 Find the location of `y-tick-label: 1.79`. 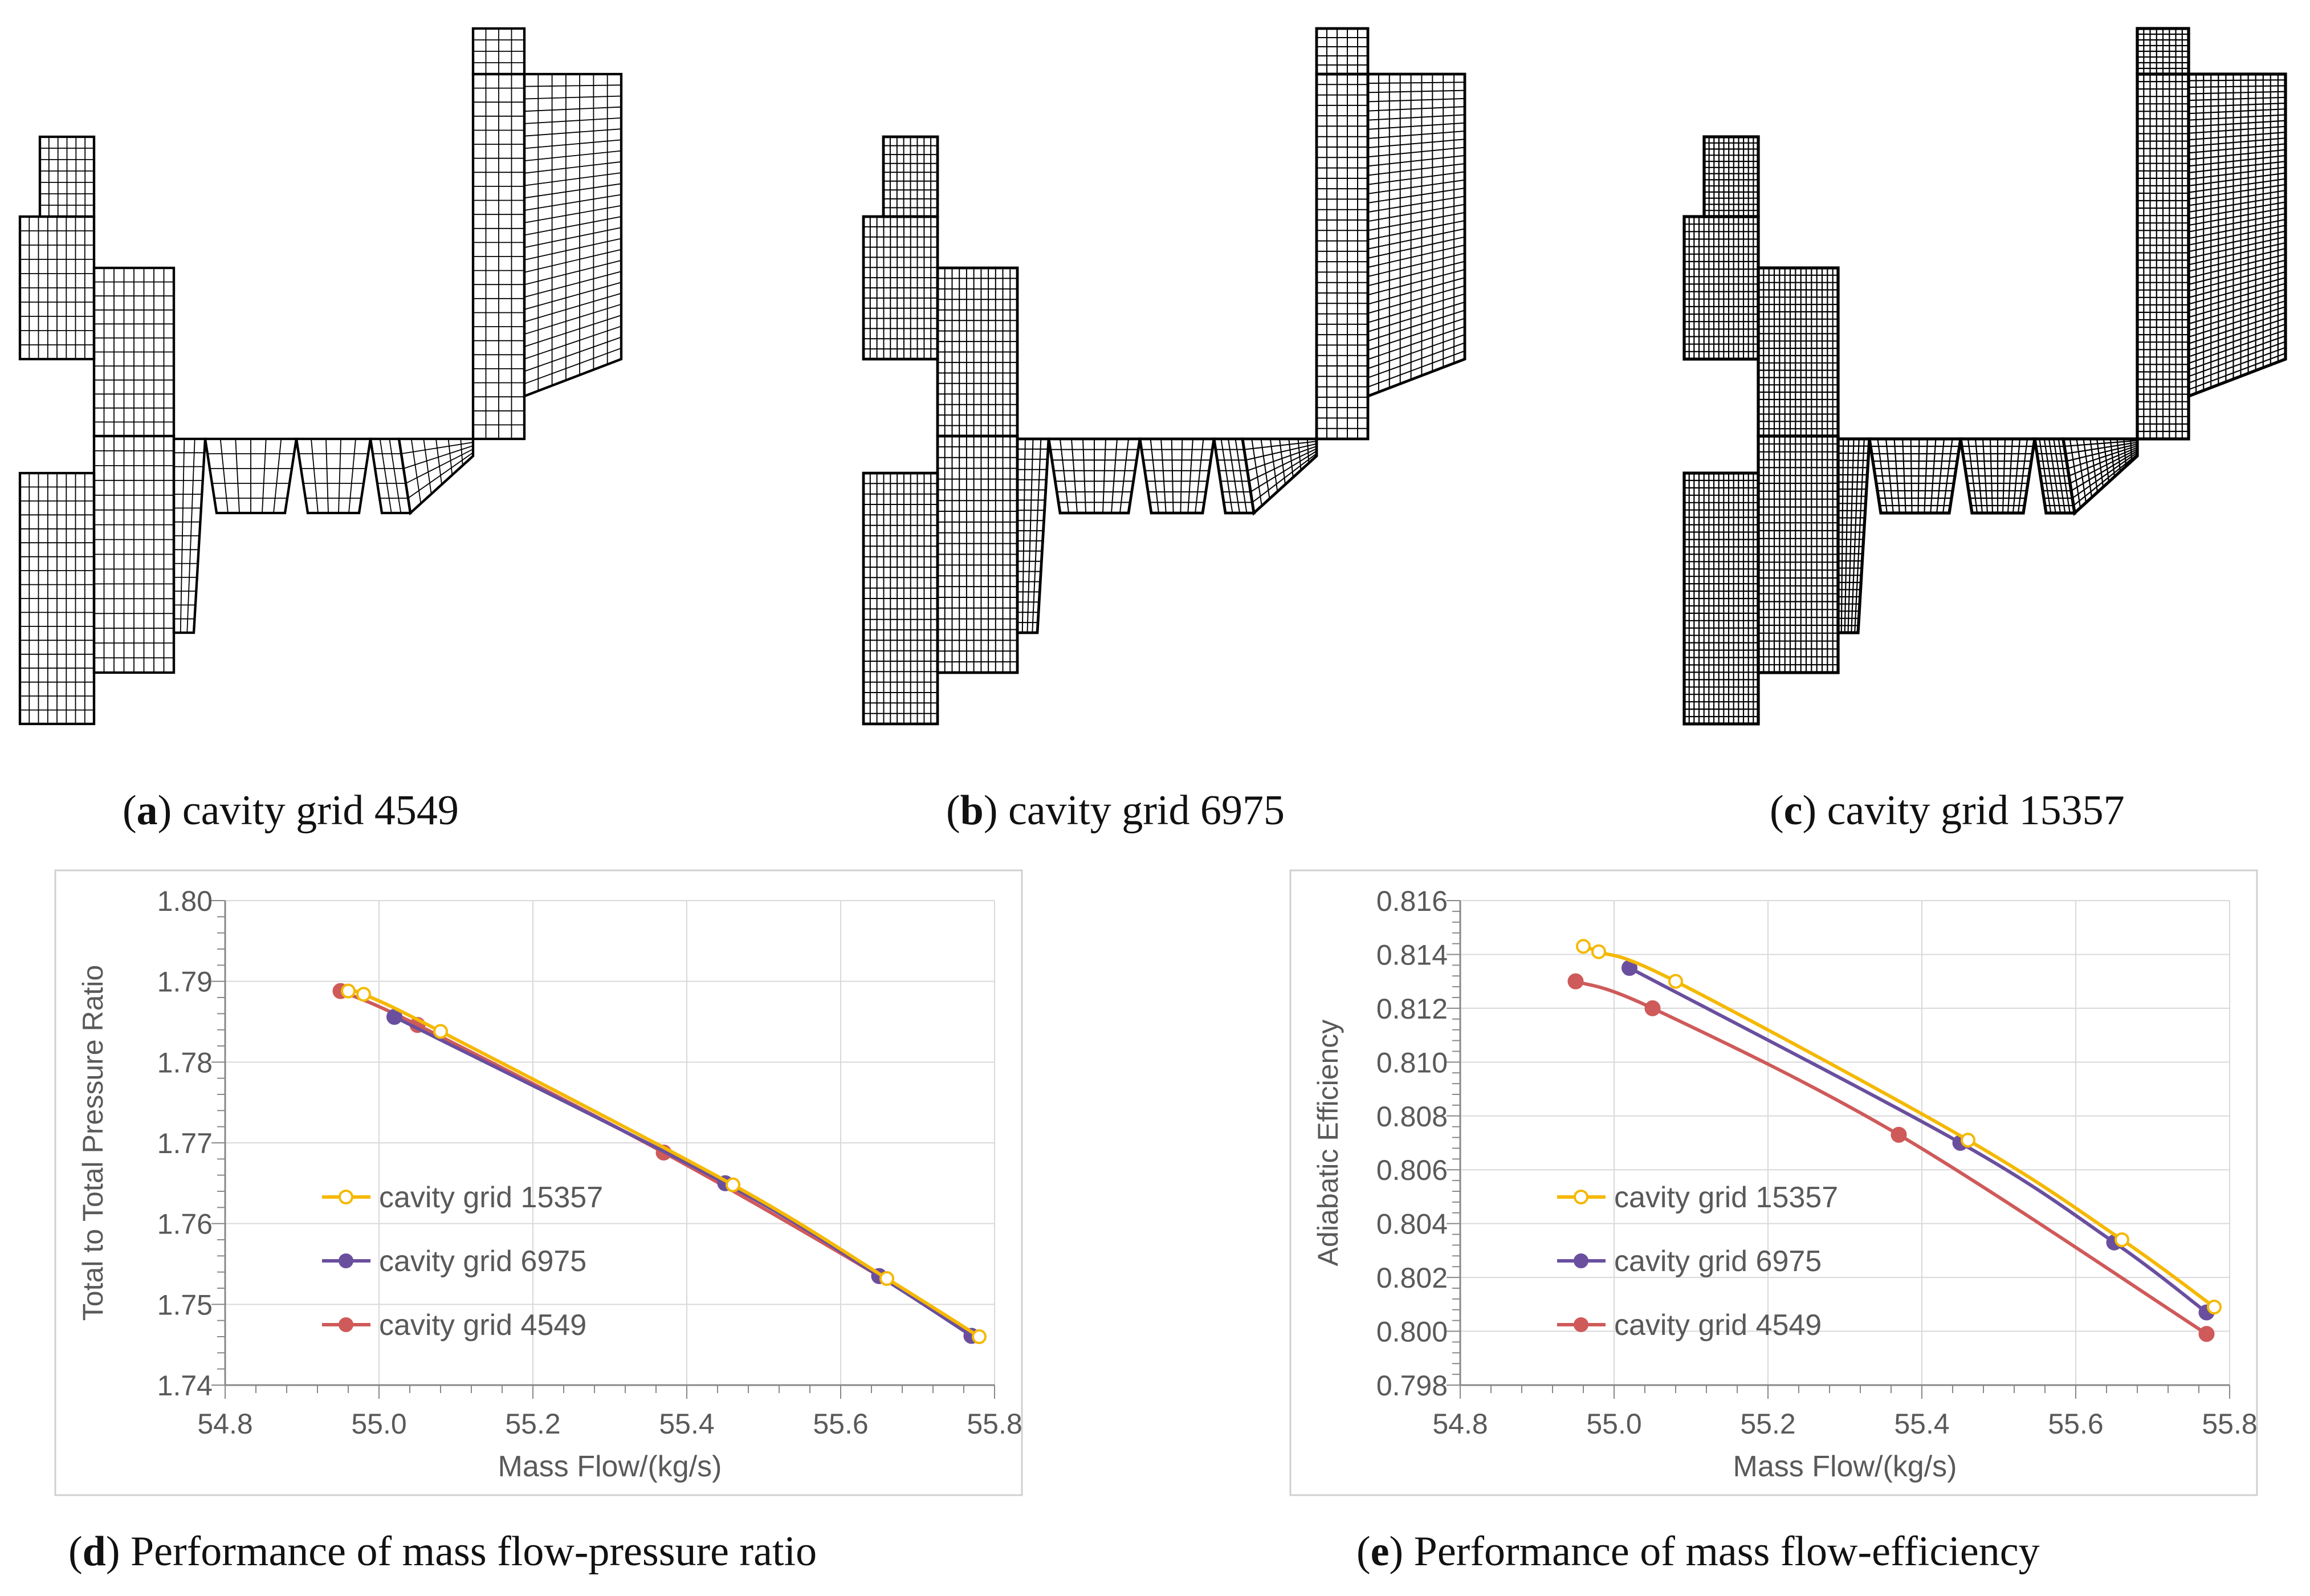

y-tick-label: 1.79 is located at coordinates (185, 982).